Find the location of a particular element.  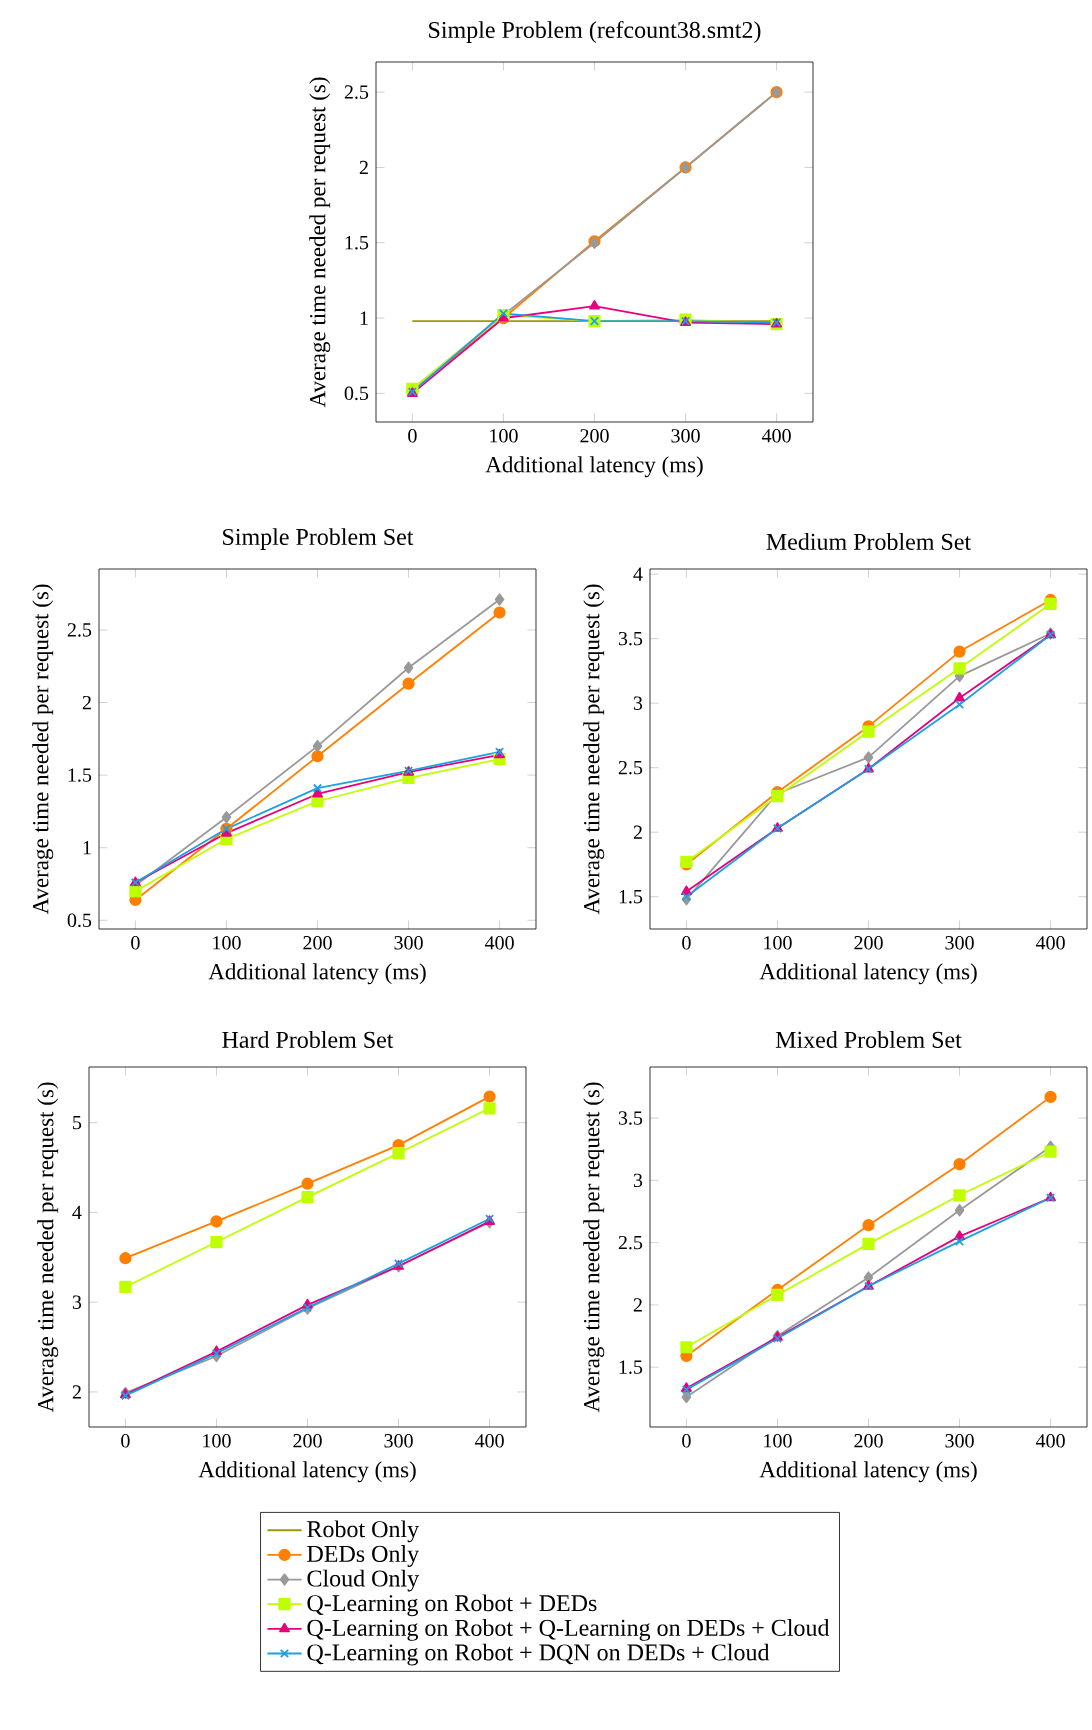

legend-label: Q-Learning on Robot + DQN on DEDs + Cloud is located at coordinates (538, 1654).